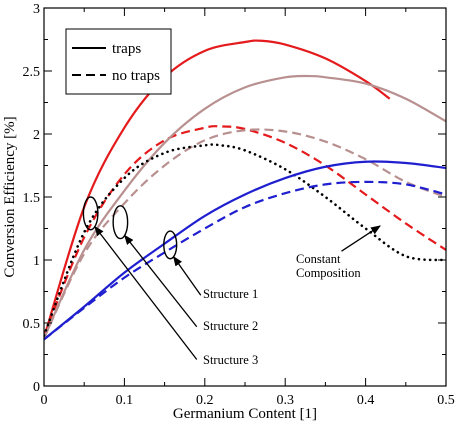 The height and width of the screenshot is (423, 459). What do you see at coordinates (32, 324) in the screenshot?
I see `y-tick-label: 0.5` at bounding box center [32, 324].